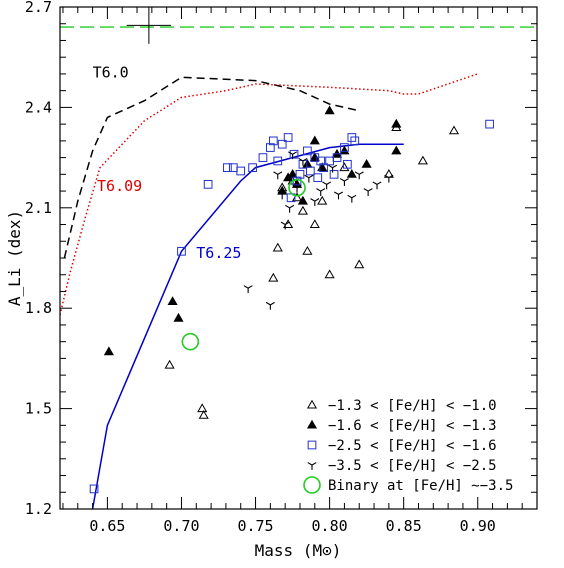 This screenshot has height=568, width=564. Describe the element at coordinates (412, 466) in the screenshot. I see `legend-label-3: −3.5 < [Fe/H] < −2.5` at that location.